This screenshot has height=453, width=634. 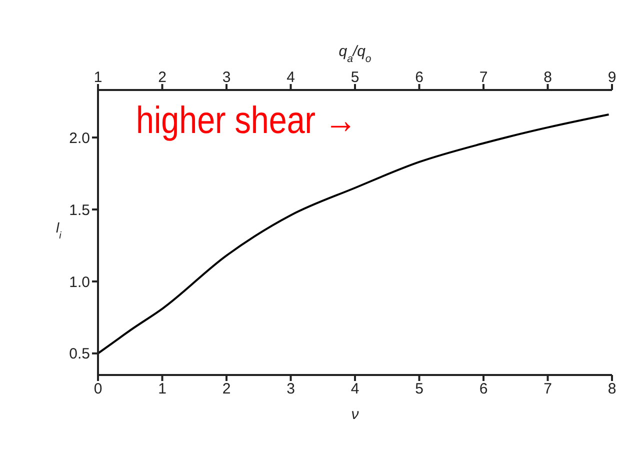 What do you see at coordinates (226, 77) in the screenshot?
I see `x2-tick-label: 3` at bounding box center [226, 77].